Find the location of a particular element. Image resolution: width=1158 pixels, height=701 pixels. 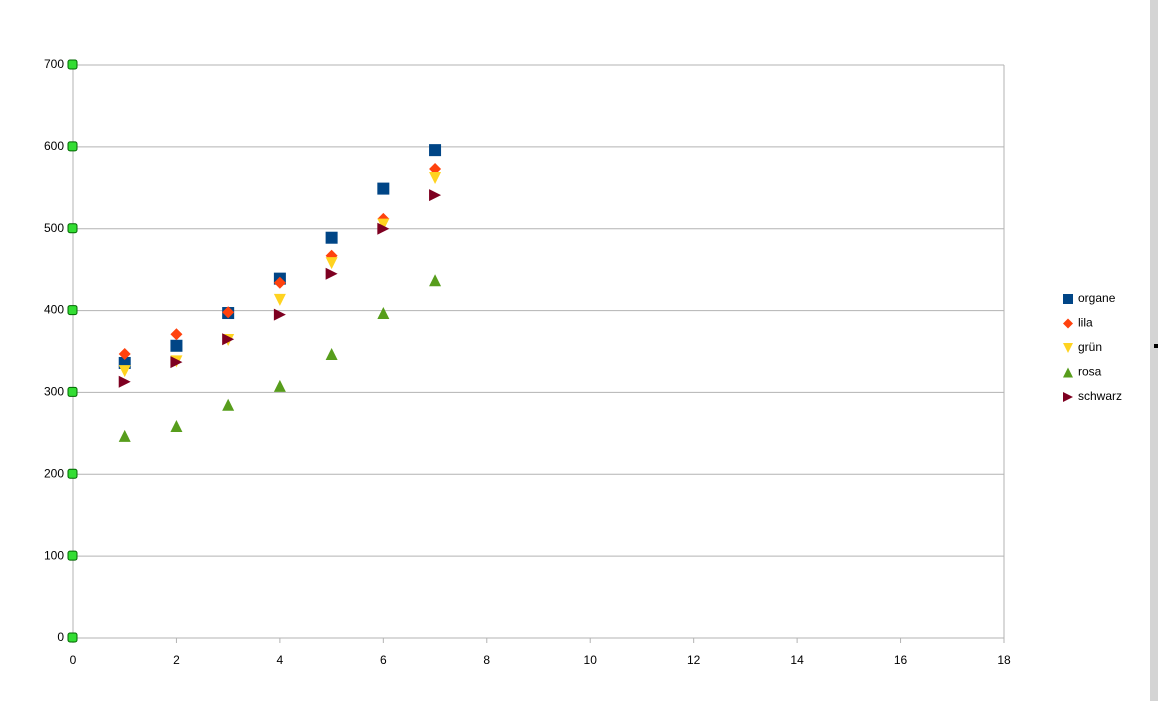

window-edge is located at coordinates (1154, 350).